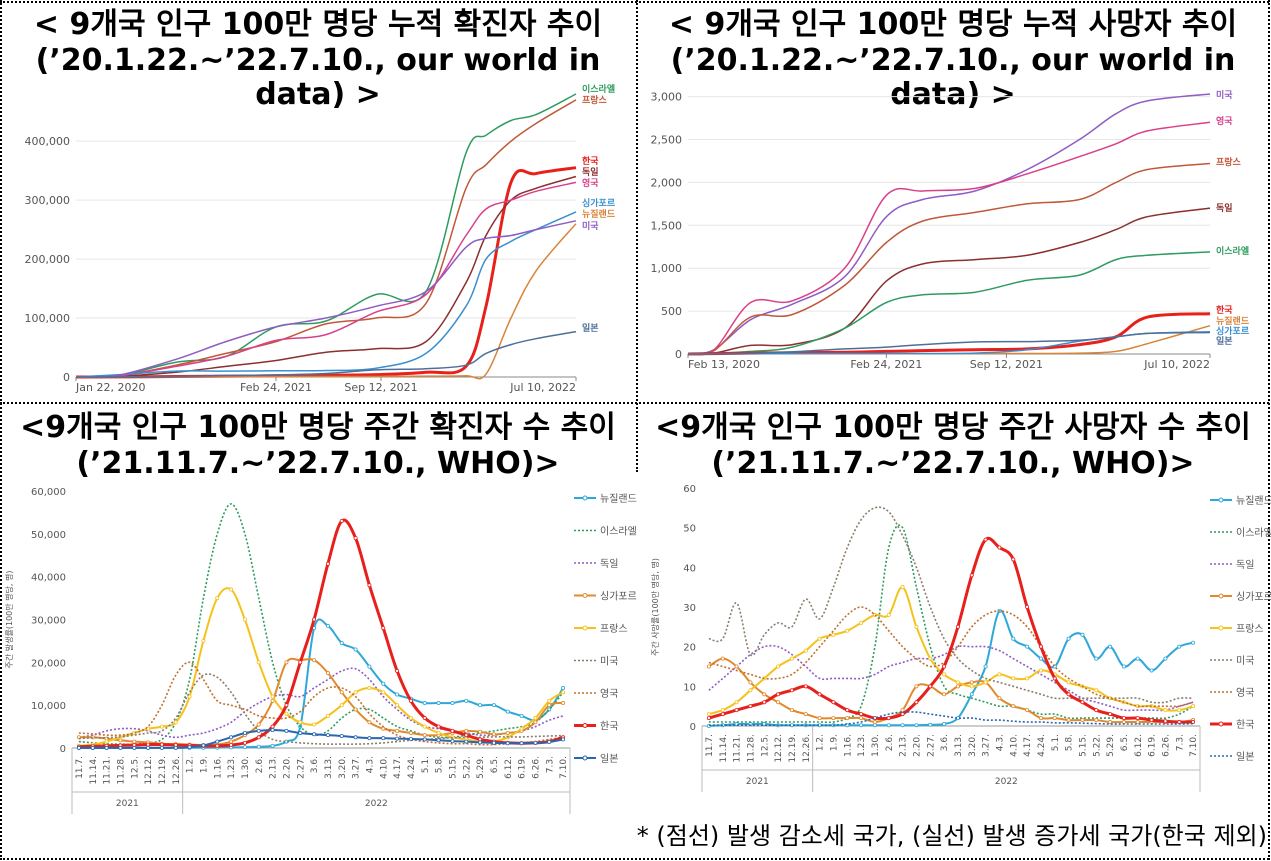 The height and width of the screenshot is (861, 1271). Describe the element at coordinates (1224, 310) in the screenshot. I see `series-label: 한국` at that location.